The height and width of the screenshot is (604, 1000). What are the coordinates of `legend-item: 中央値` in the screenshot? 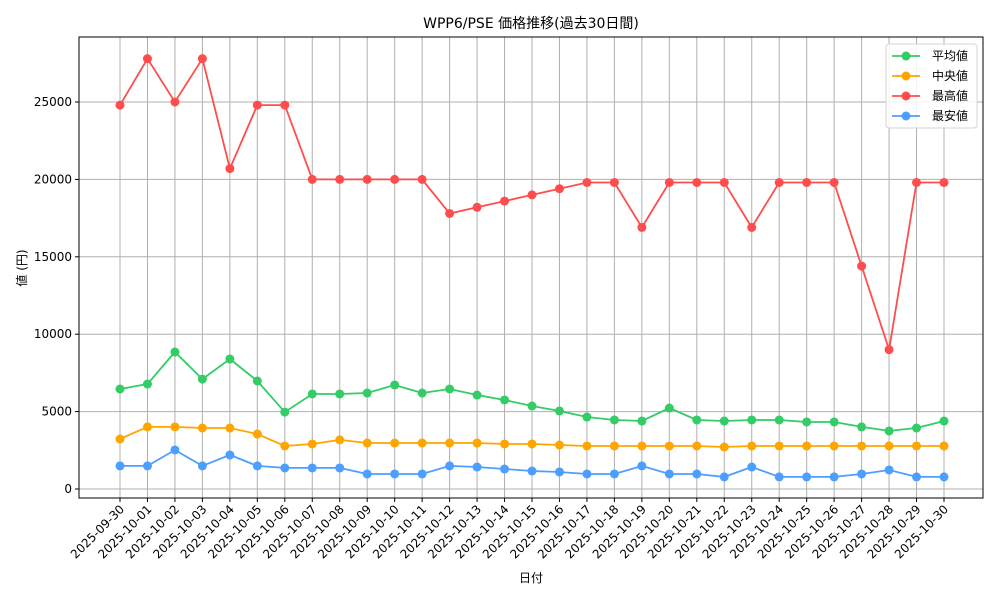 It's located at (930, 75).